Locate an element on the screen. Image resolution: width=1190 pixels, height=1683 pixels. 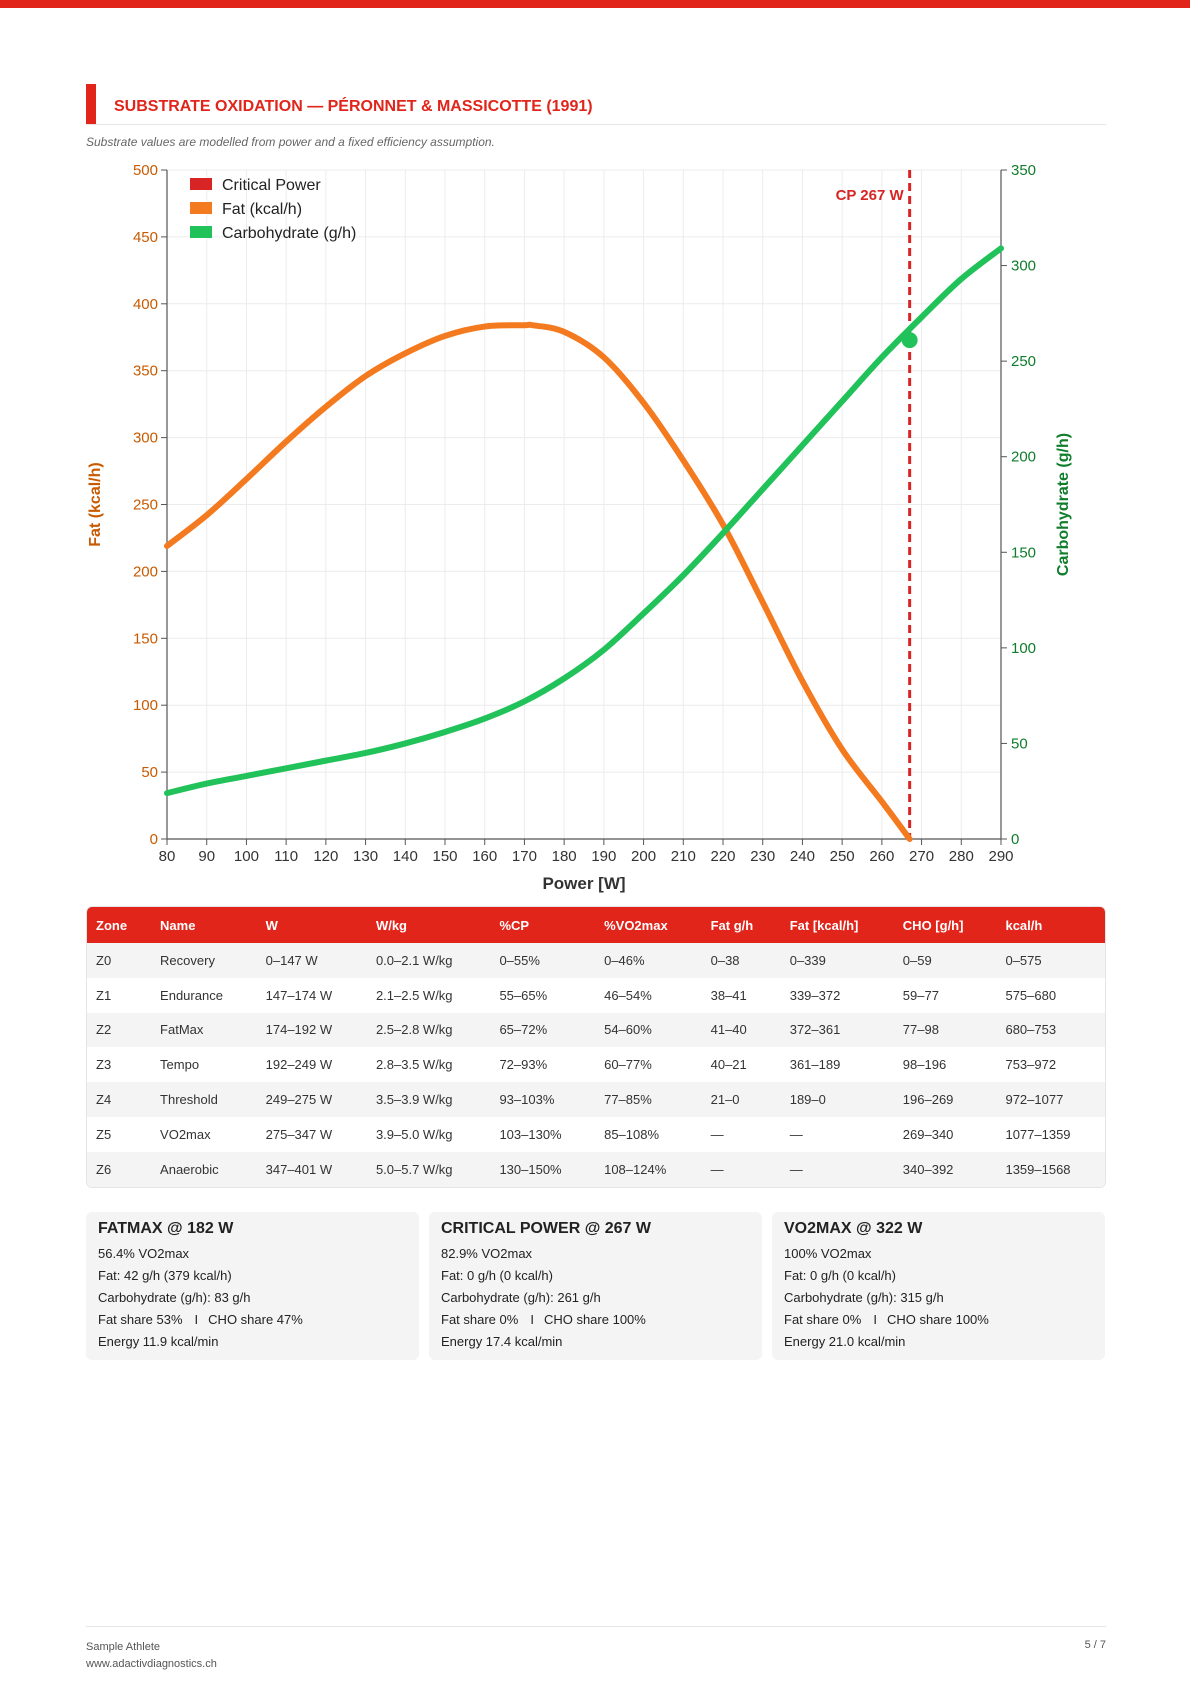
table-cell: Threshold is located at coordinates (204, 1099).